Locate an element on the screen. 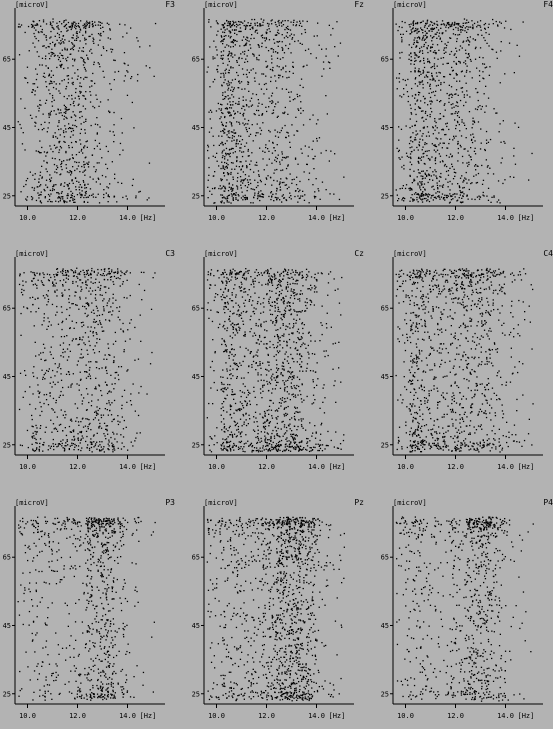 This screenshot has width=553, height=729. x-axis-label: [Hz] is located at coordinates (148, 467).